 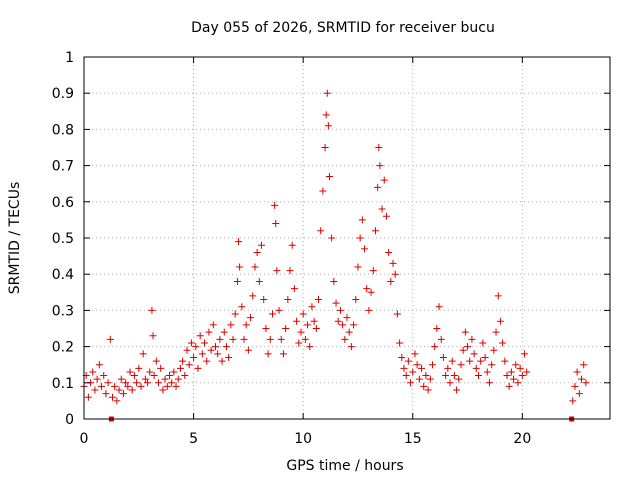 I want to click on y-tick-label: 0.5, so click(x=63, y=239).